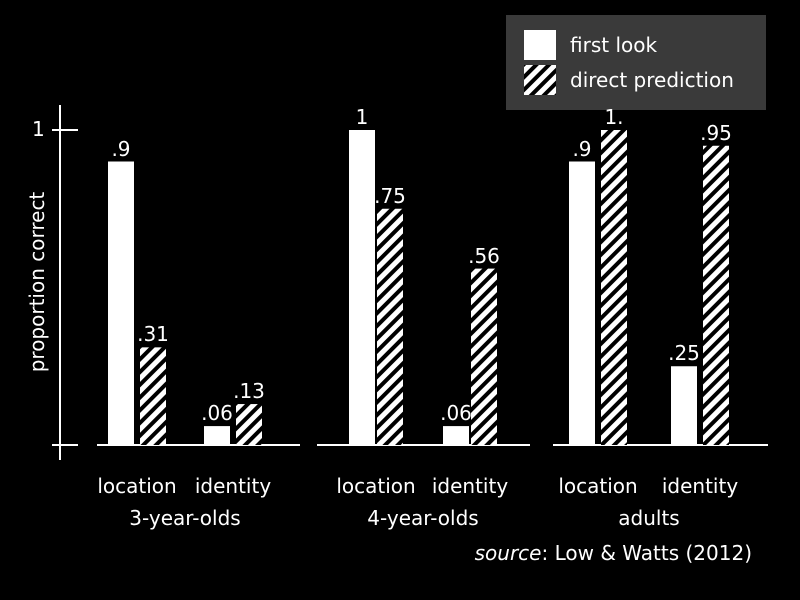 This screenshot has width=800, height=600. I want to click on bar-adults-location-first-look, so click(582, 303).